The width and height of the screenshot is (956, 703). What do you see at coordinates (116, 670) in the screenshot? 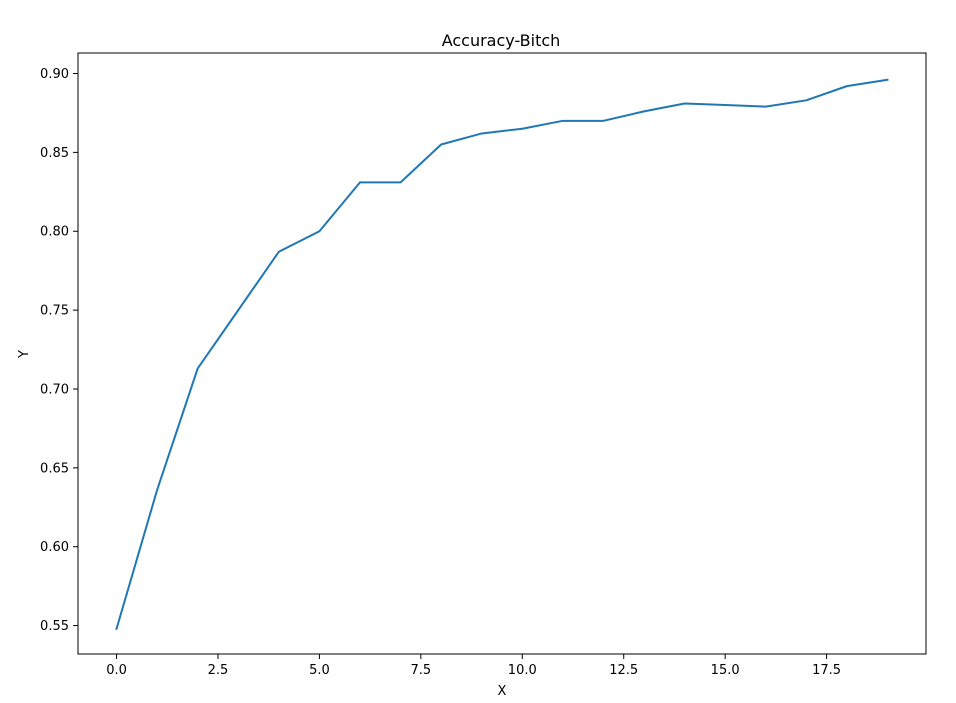
I see `x-tick-label: 0.0` at bounding box center [116, 670].